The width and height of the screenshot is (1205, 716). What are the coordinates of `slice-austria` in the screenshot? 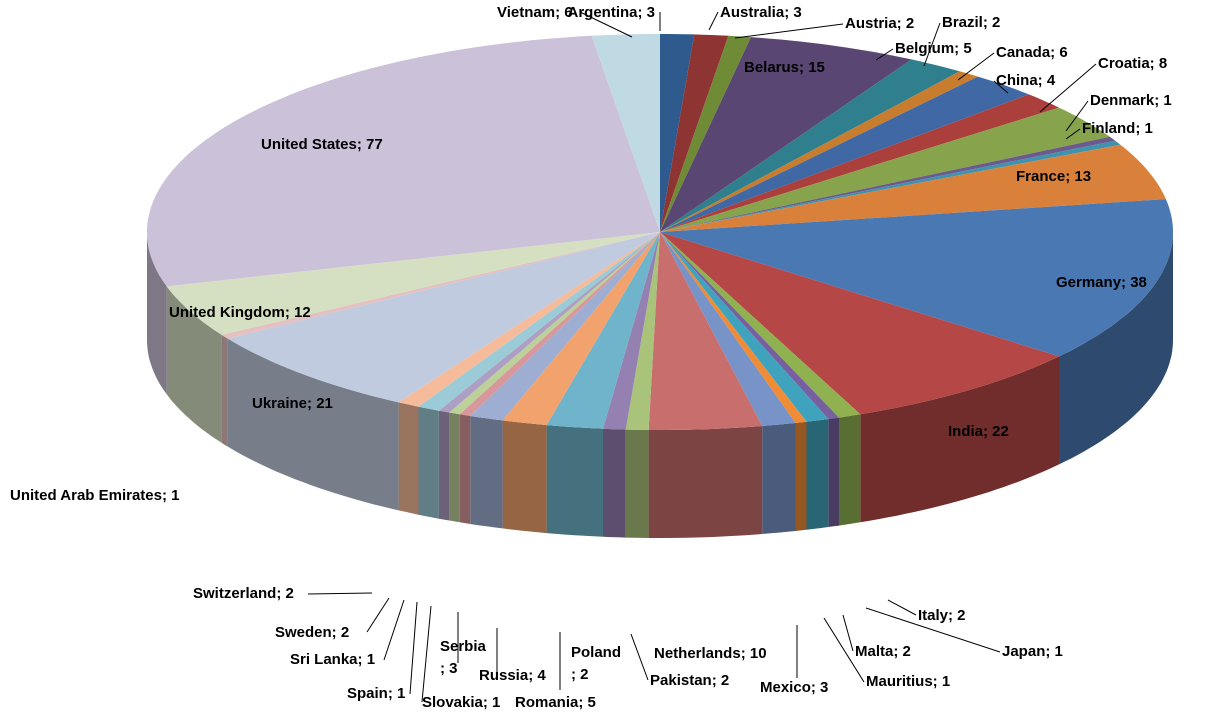 It's located at (705, 133).